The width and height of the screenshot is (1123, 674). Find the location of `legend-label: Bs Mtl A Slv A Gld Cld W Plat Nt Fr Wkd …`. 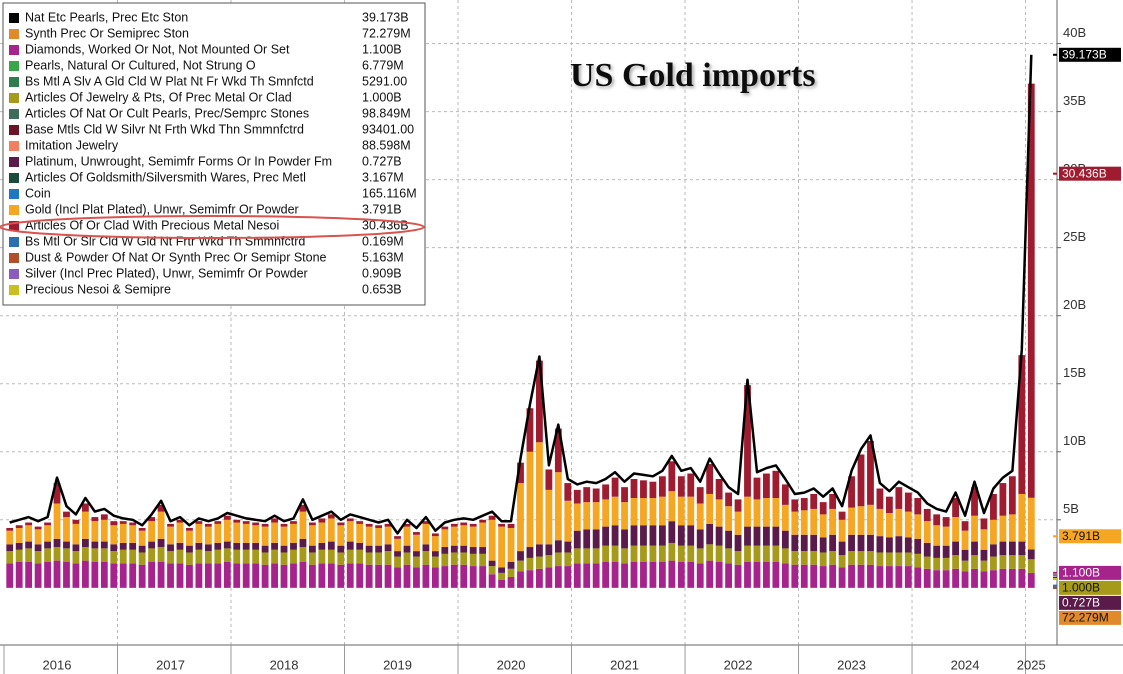

legend-label: Bs Mtl A Slv A Gld Cld W Plat Nt Fr Wkd … is located at coordinates (169, 81).